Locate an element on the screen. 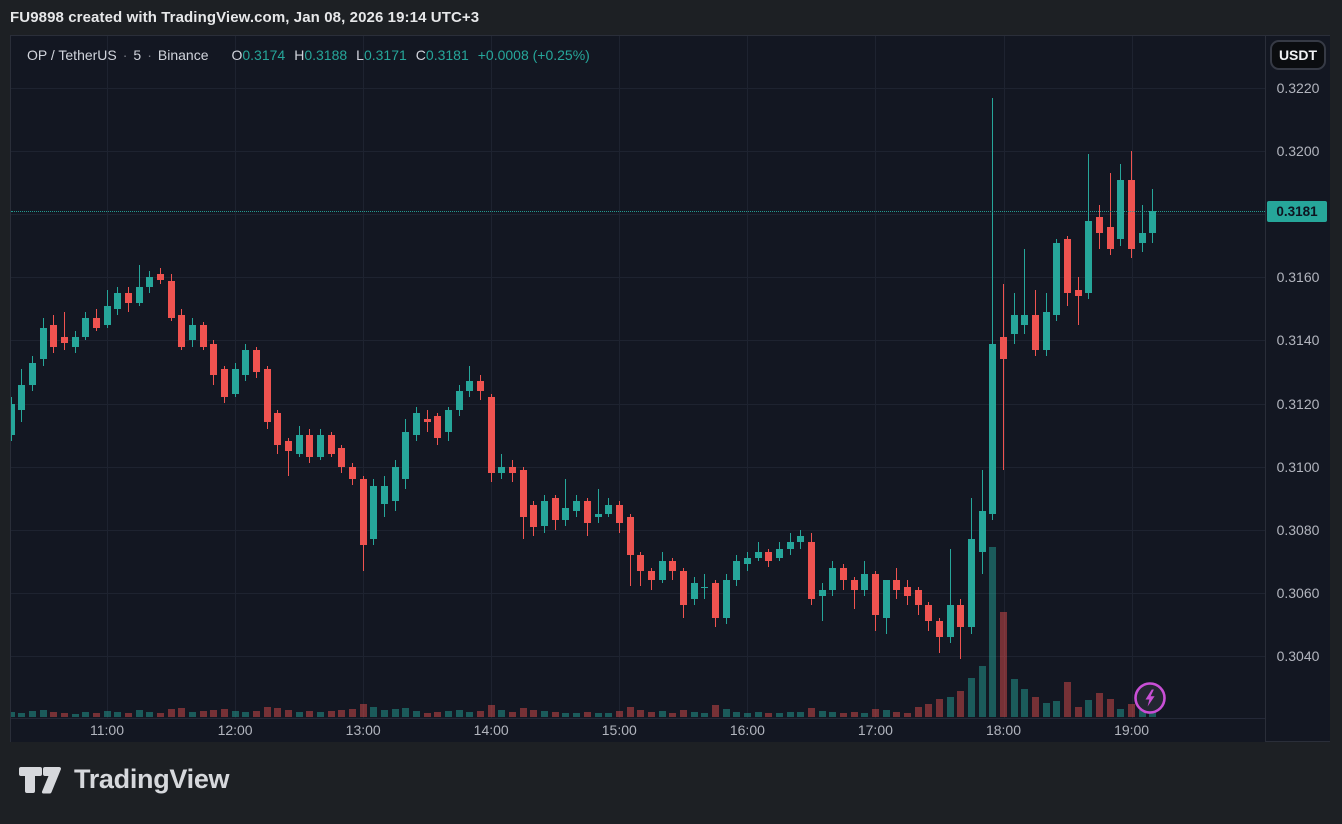 This screenshot has width=1342, height=824. ohlc-value: 0.3174 is located at coordinates (264, 55).